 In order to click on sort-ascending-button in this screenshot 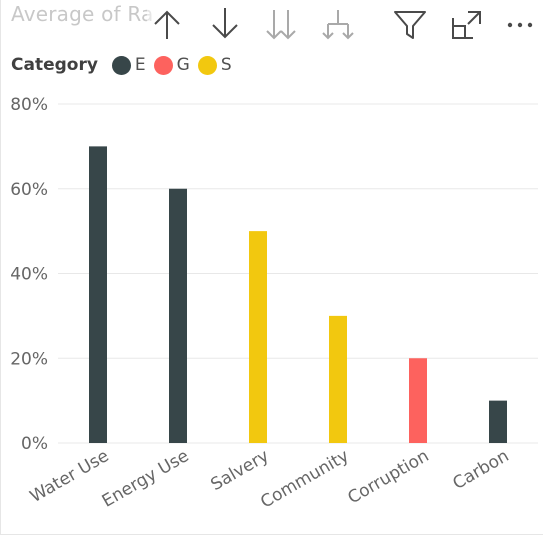, I will do `click(167, 24)`.